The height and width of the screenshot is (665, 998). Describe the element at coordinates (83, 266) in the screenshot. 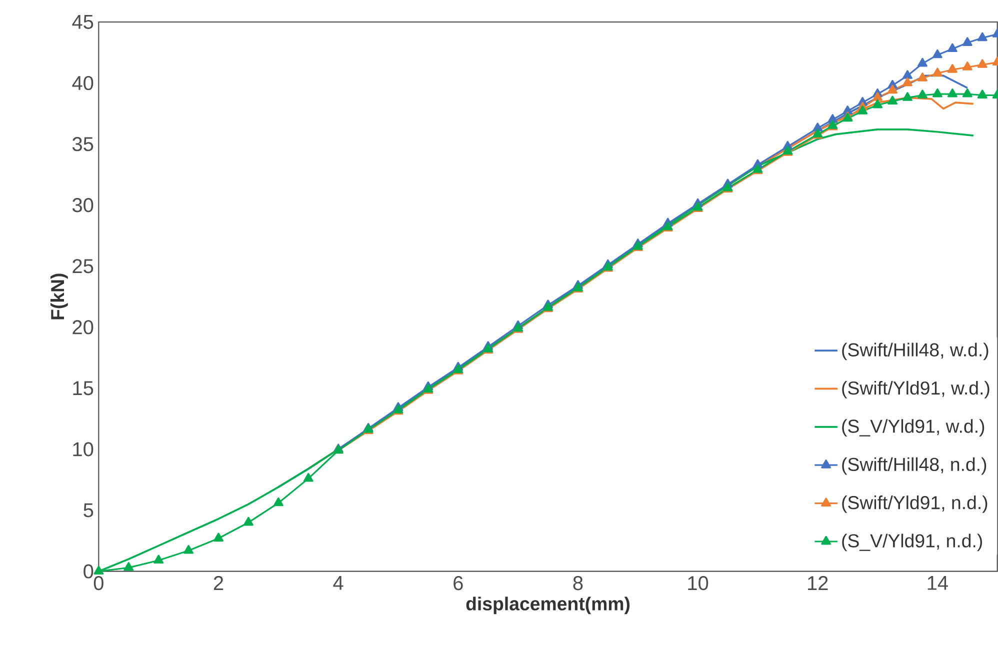

I see `y-tick-label: 25` at that location.